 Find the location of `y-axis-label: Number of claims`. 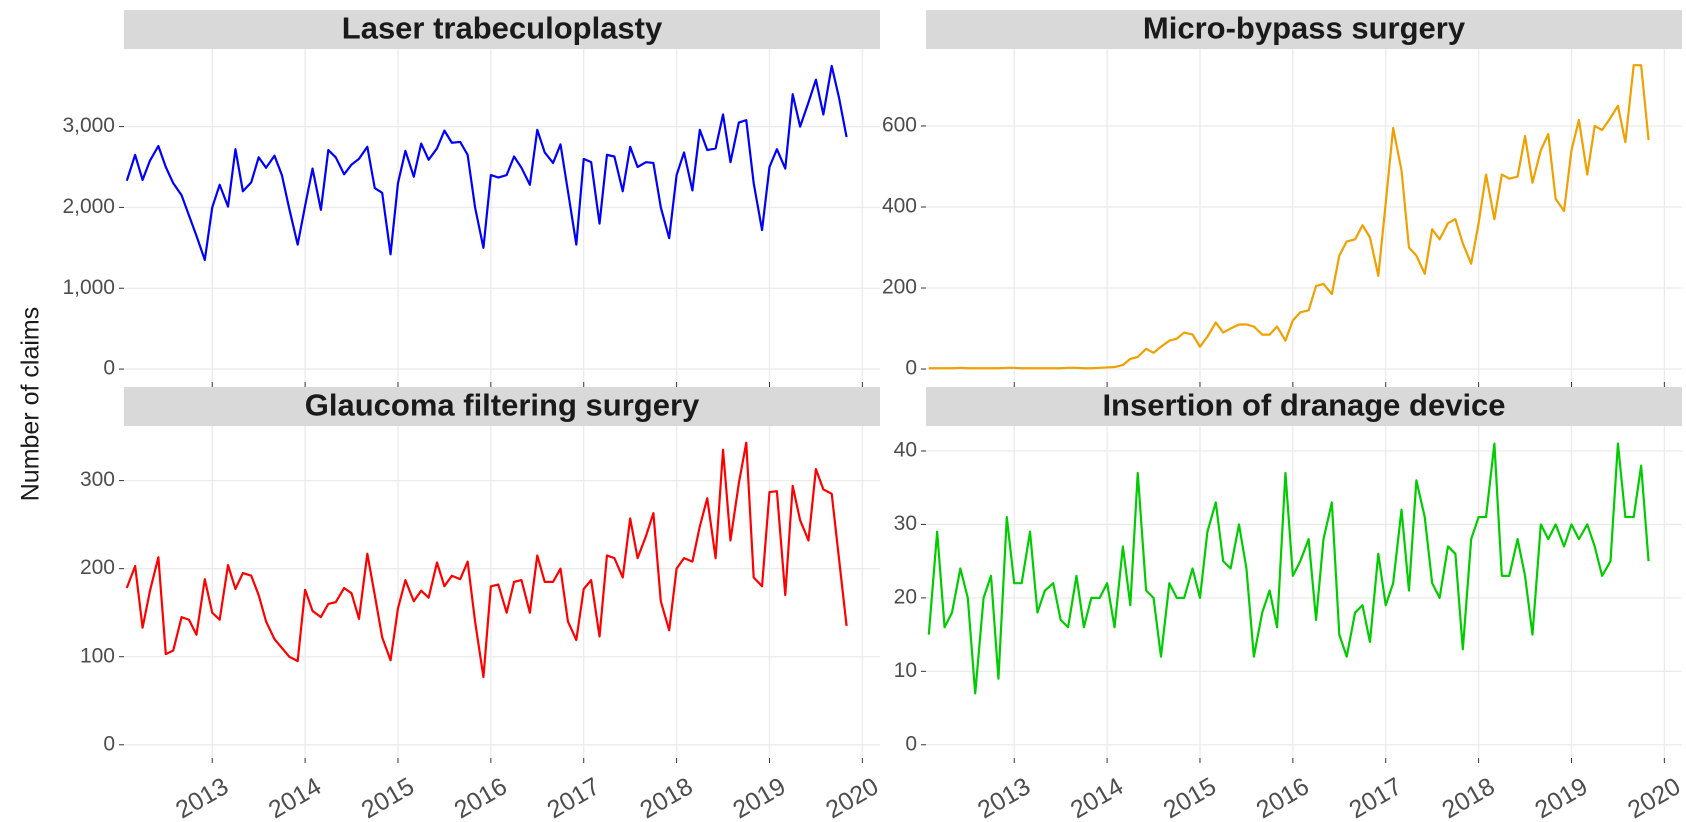

y-axis-label: Number of claims is located at coordinates (31, 404).